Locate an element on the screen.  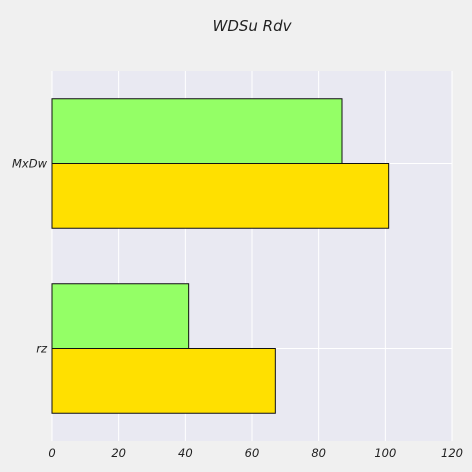
x-tick-label: 40 is located at coordinates (185, 453).